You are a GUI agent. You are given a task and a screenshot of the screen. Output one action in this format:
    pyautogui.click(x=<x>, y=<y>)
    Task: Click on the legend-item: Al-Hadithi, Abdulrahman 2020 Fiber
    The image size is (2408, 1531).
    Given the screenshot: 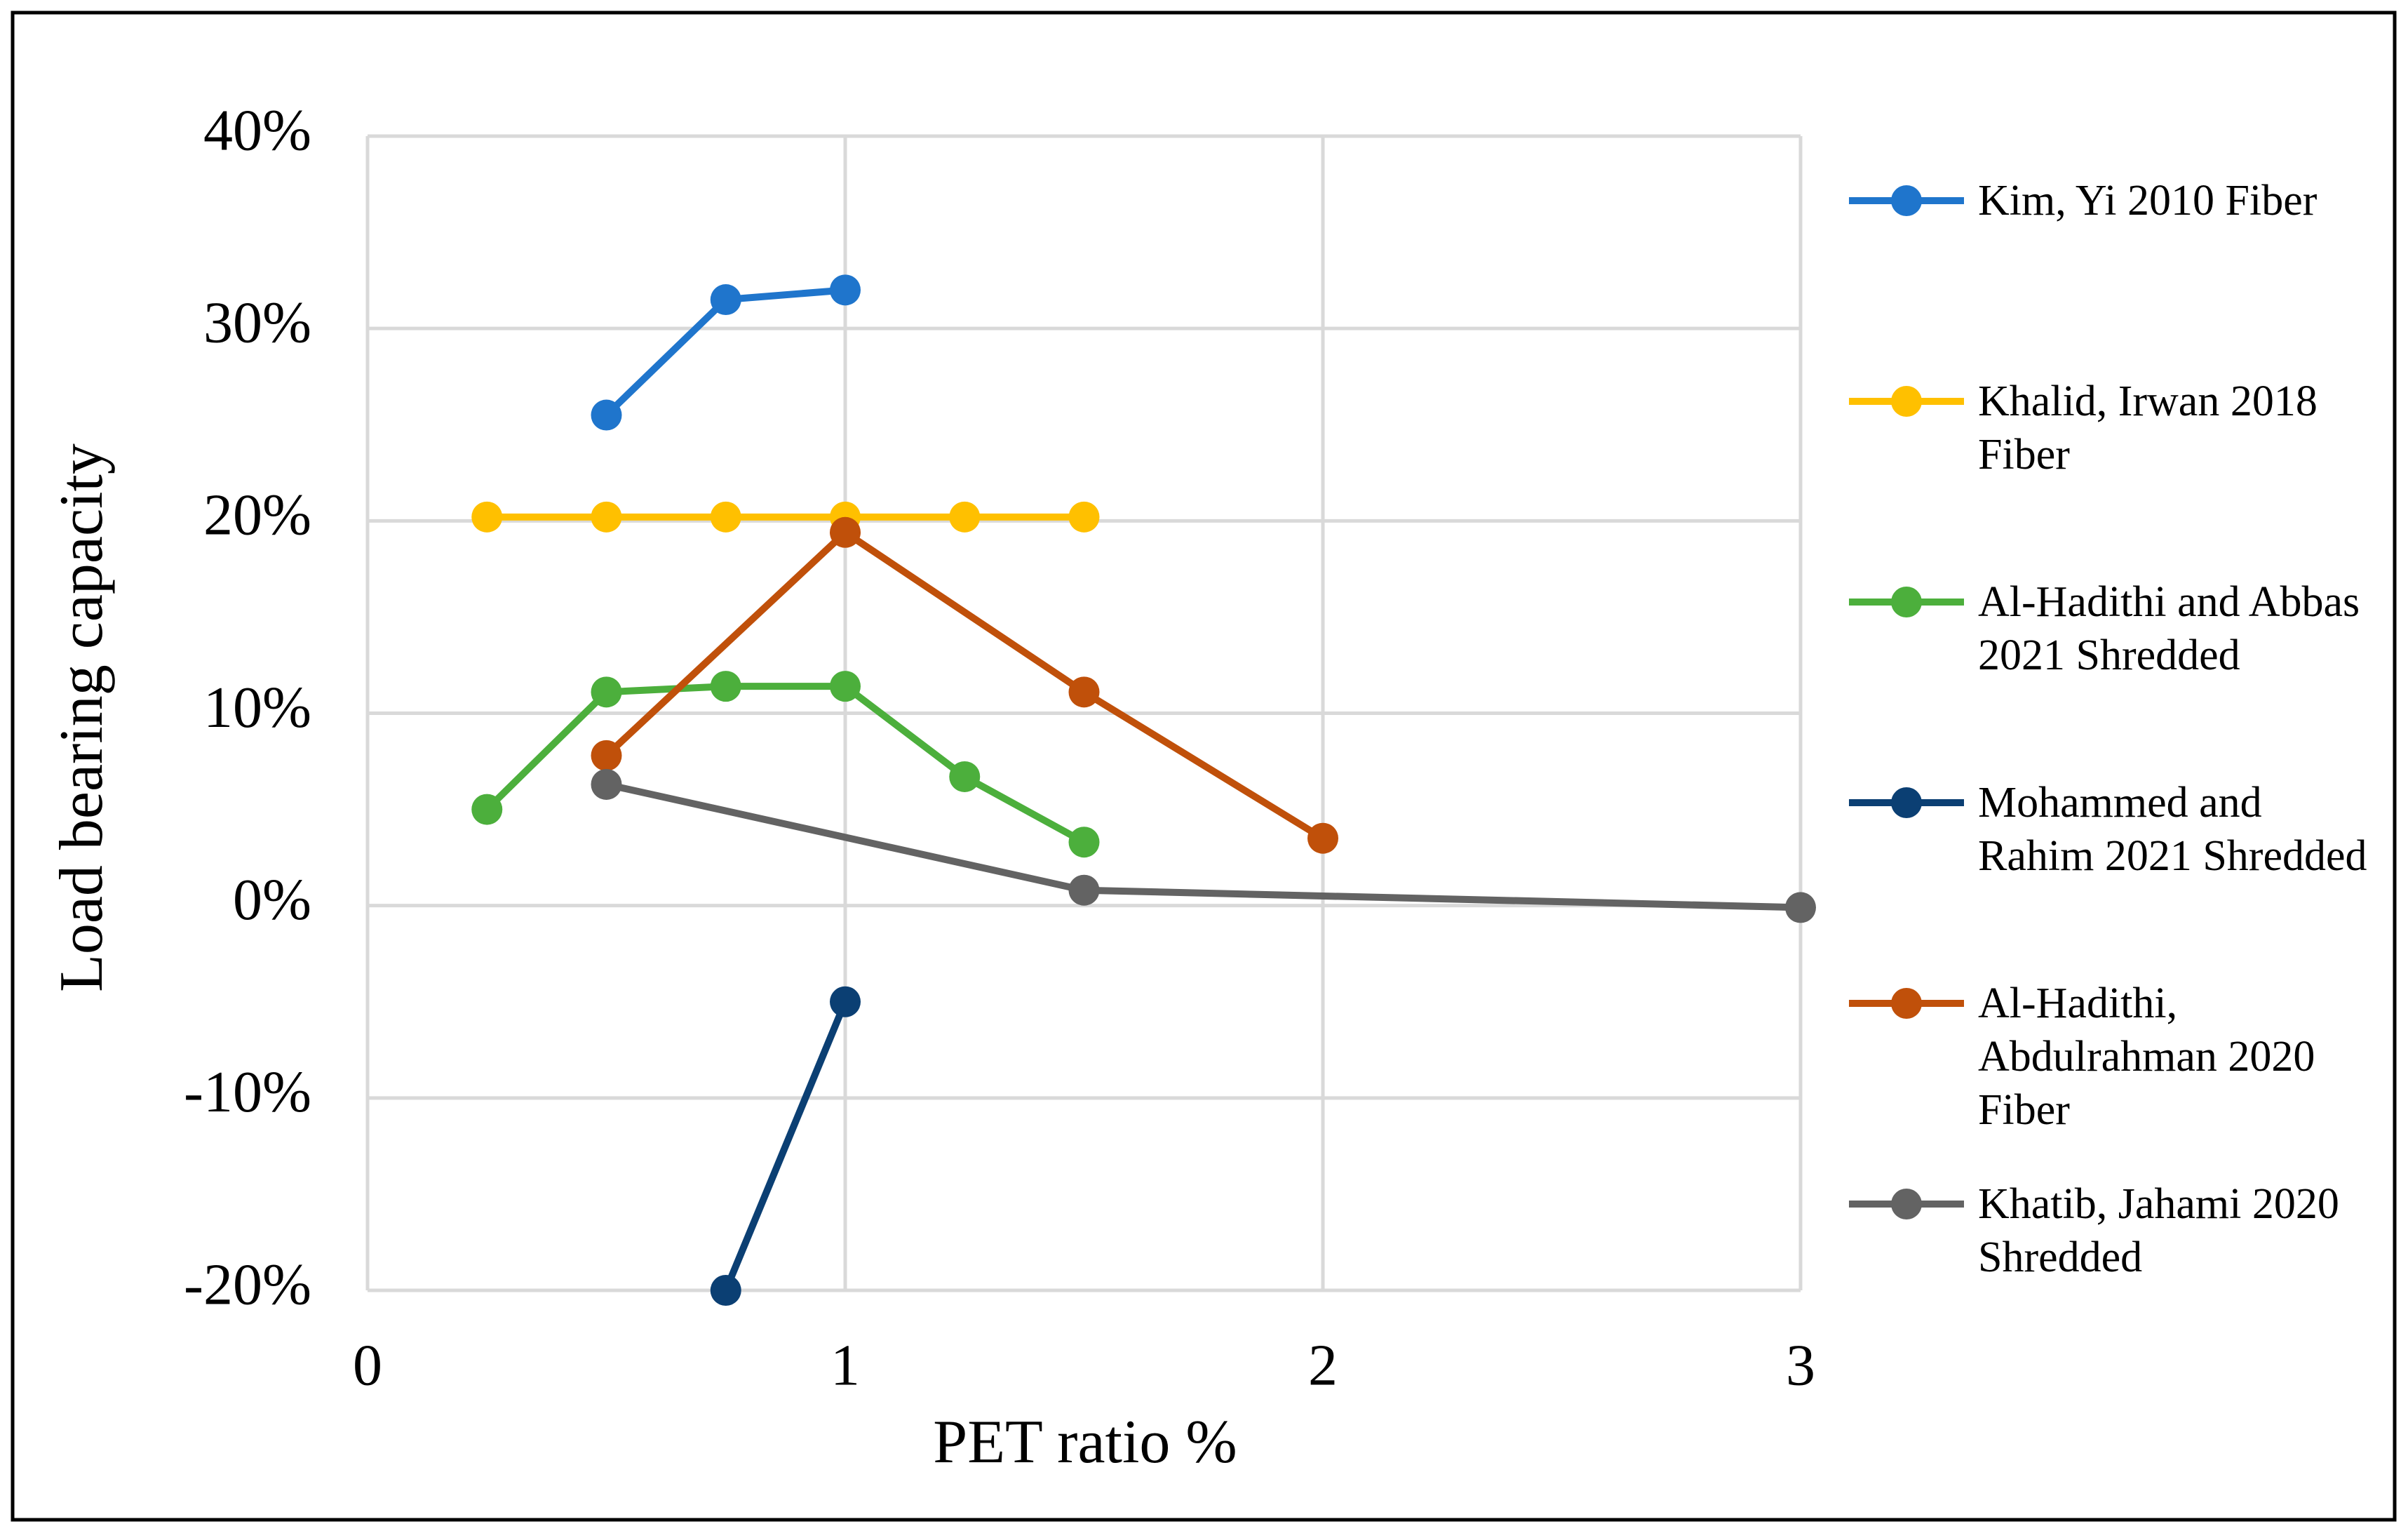 What is the action you would take?
    pyautogui.click(x=2111, y=1057)
    